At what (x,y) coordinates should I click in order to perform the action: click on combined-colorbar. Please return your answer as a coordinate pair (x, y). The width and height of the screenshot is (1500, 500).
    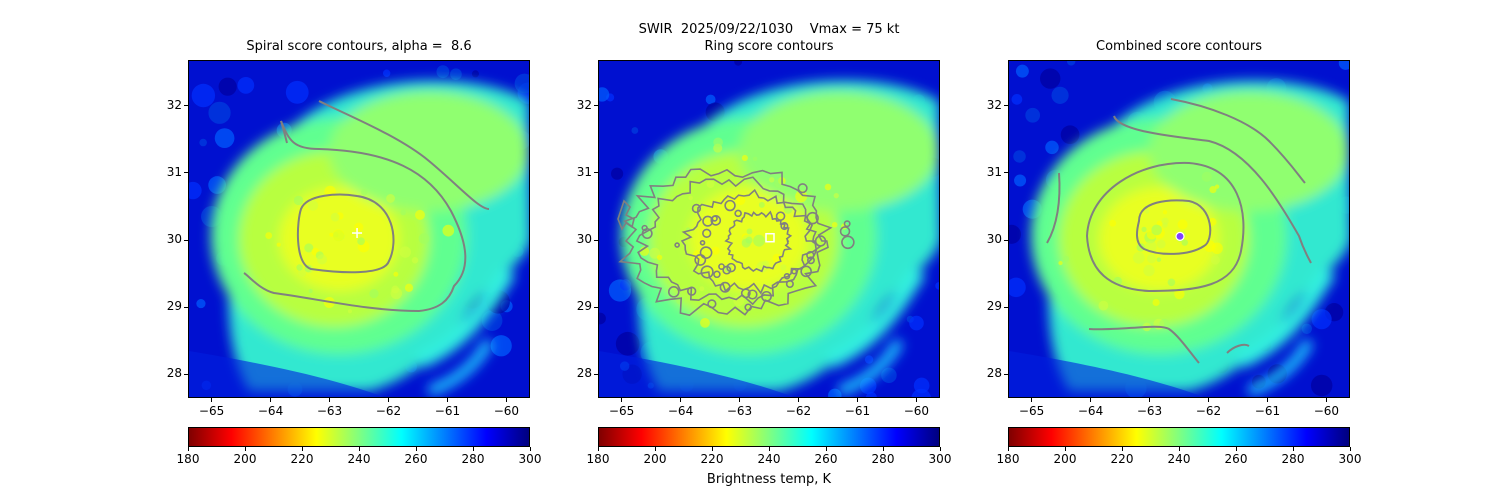
    Looking at the image, I should click on (1179, 437).